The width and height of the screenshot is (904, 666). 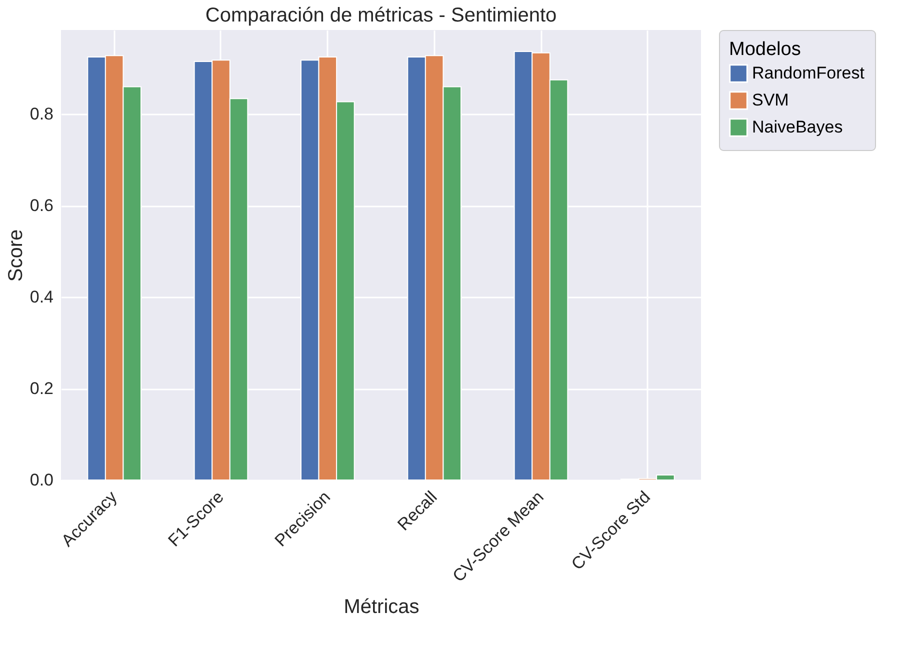 I want to click on y-tick-label: 0.6, so click(x=42, y=206).